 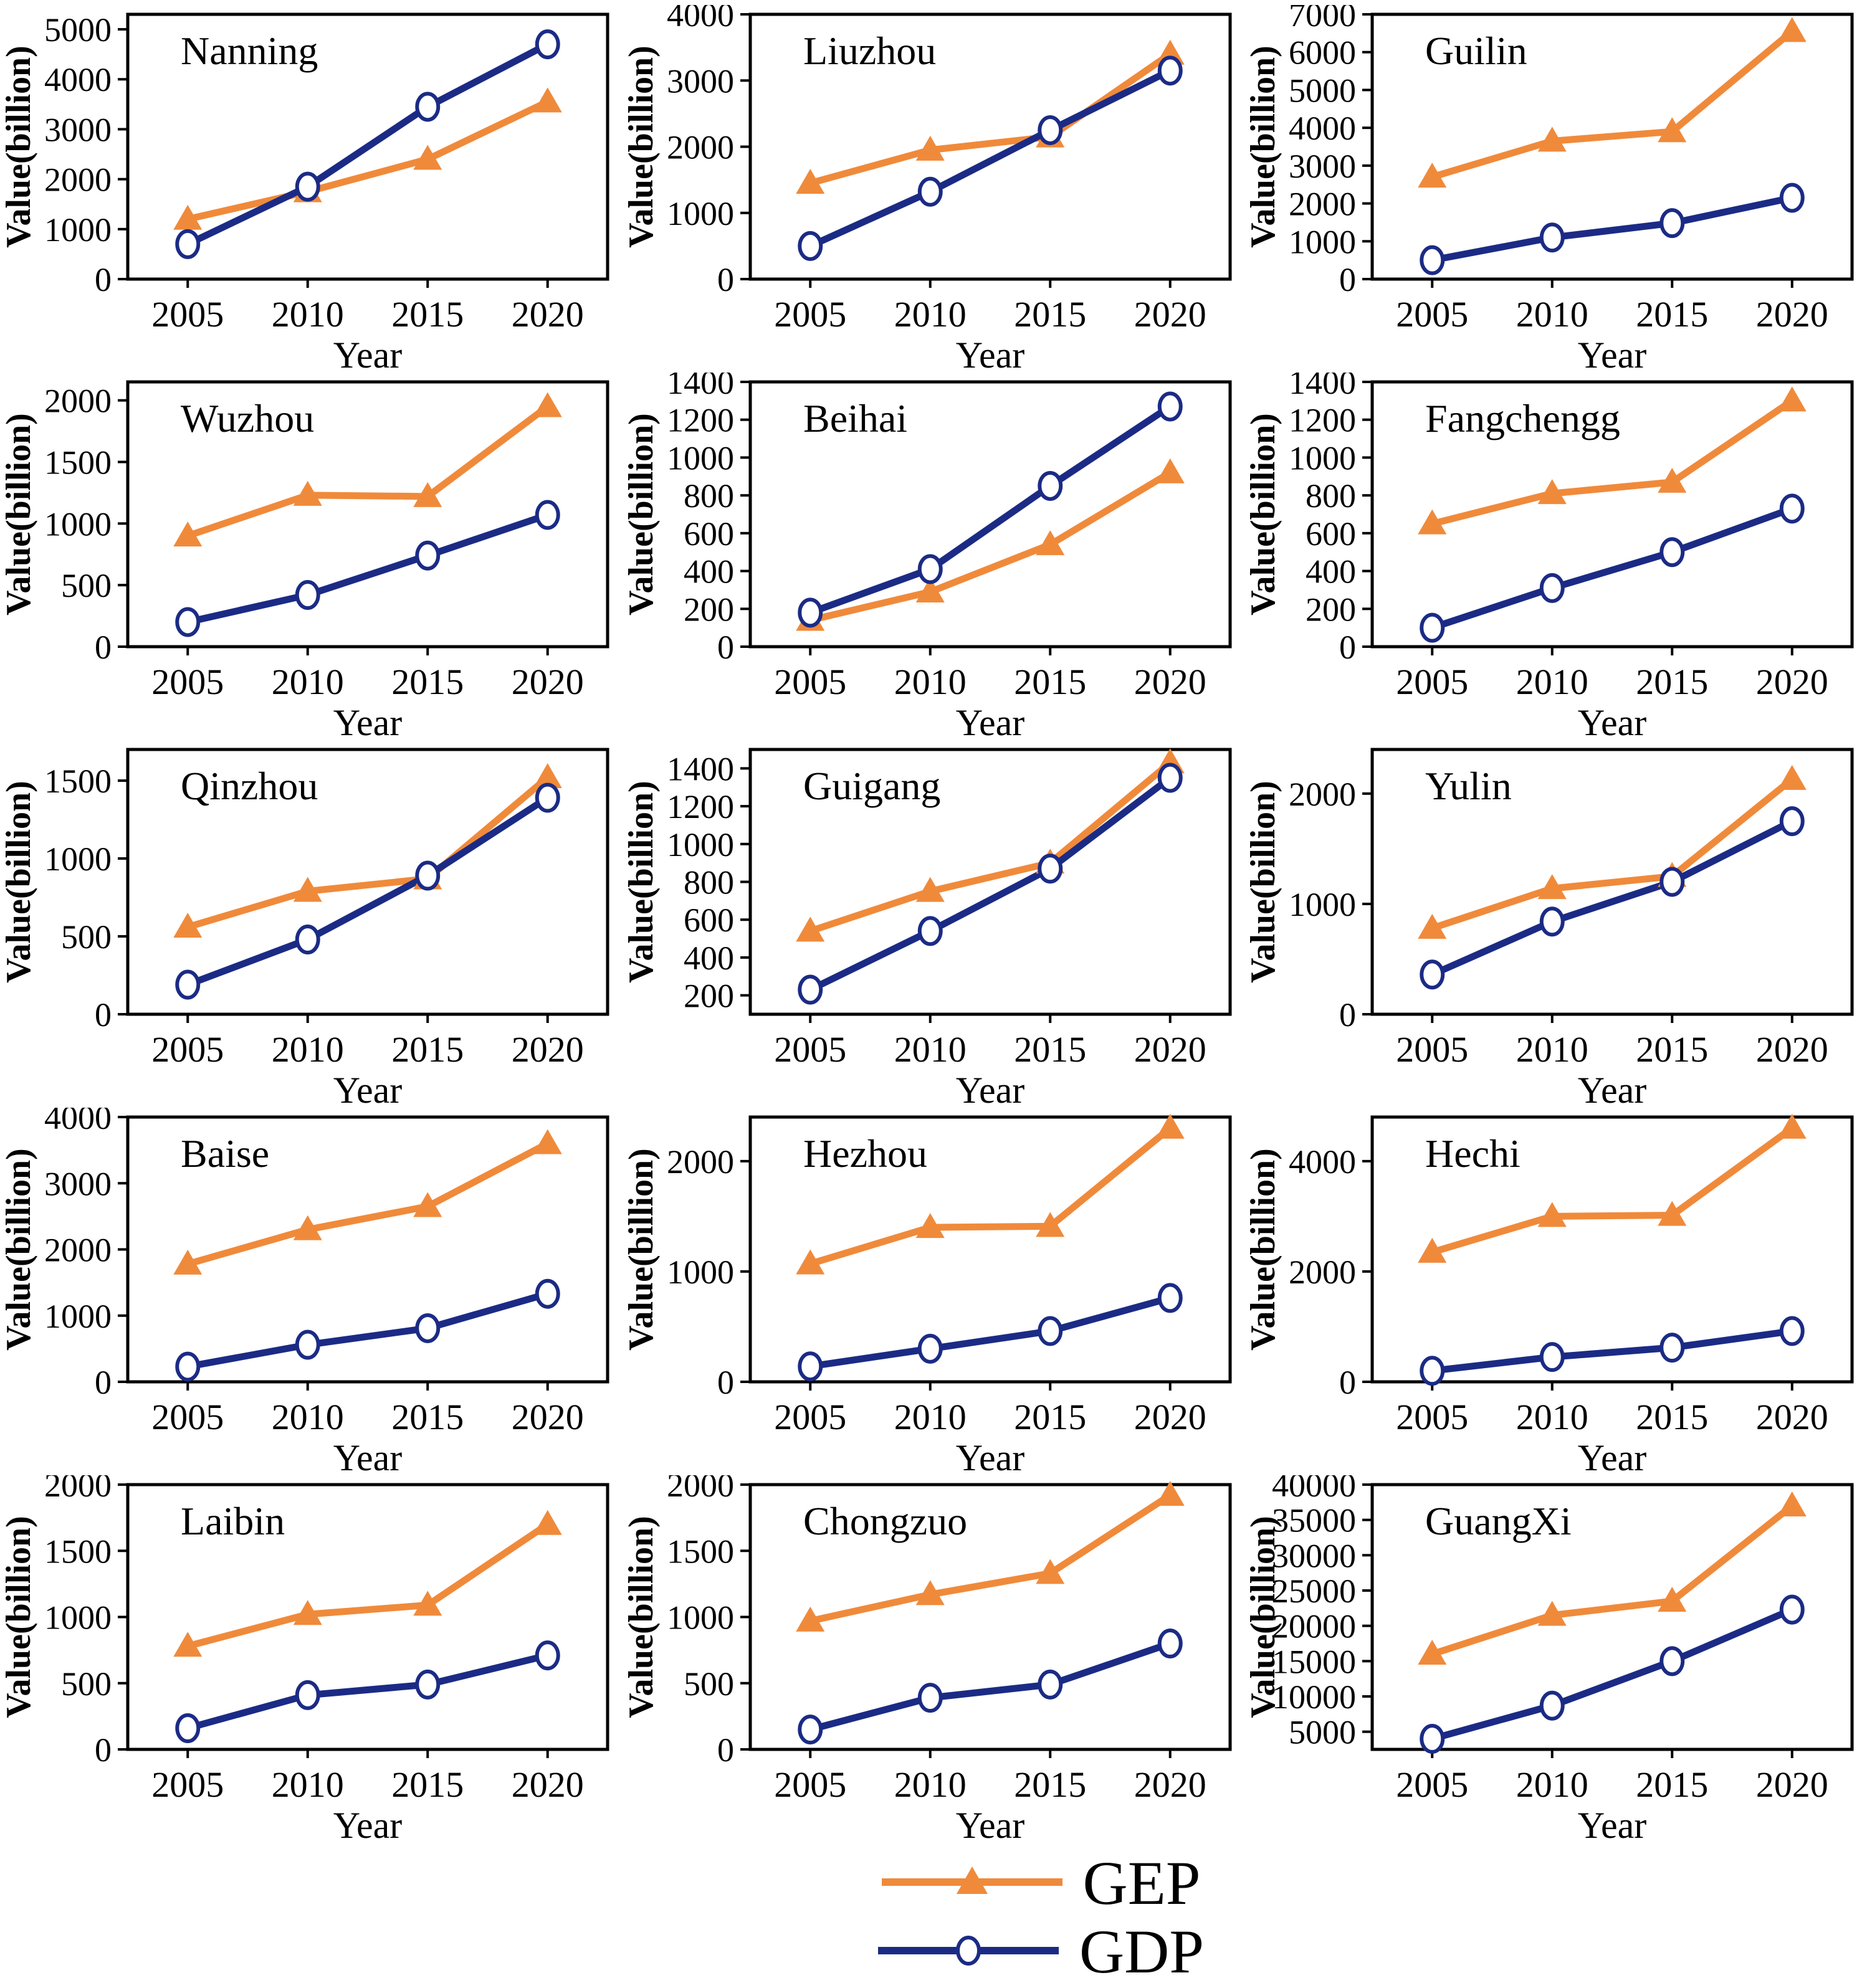 I want to click on y-tick-label: 10000, so click(x=1314, y=1697).